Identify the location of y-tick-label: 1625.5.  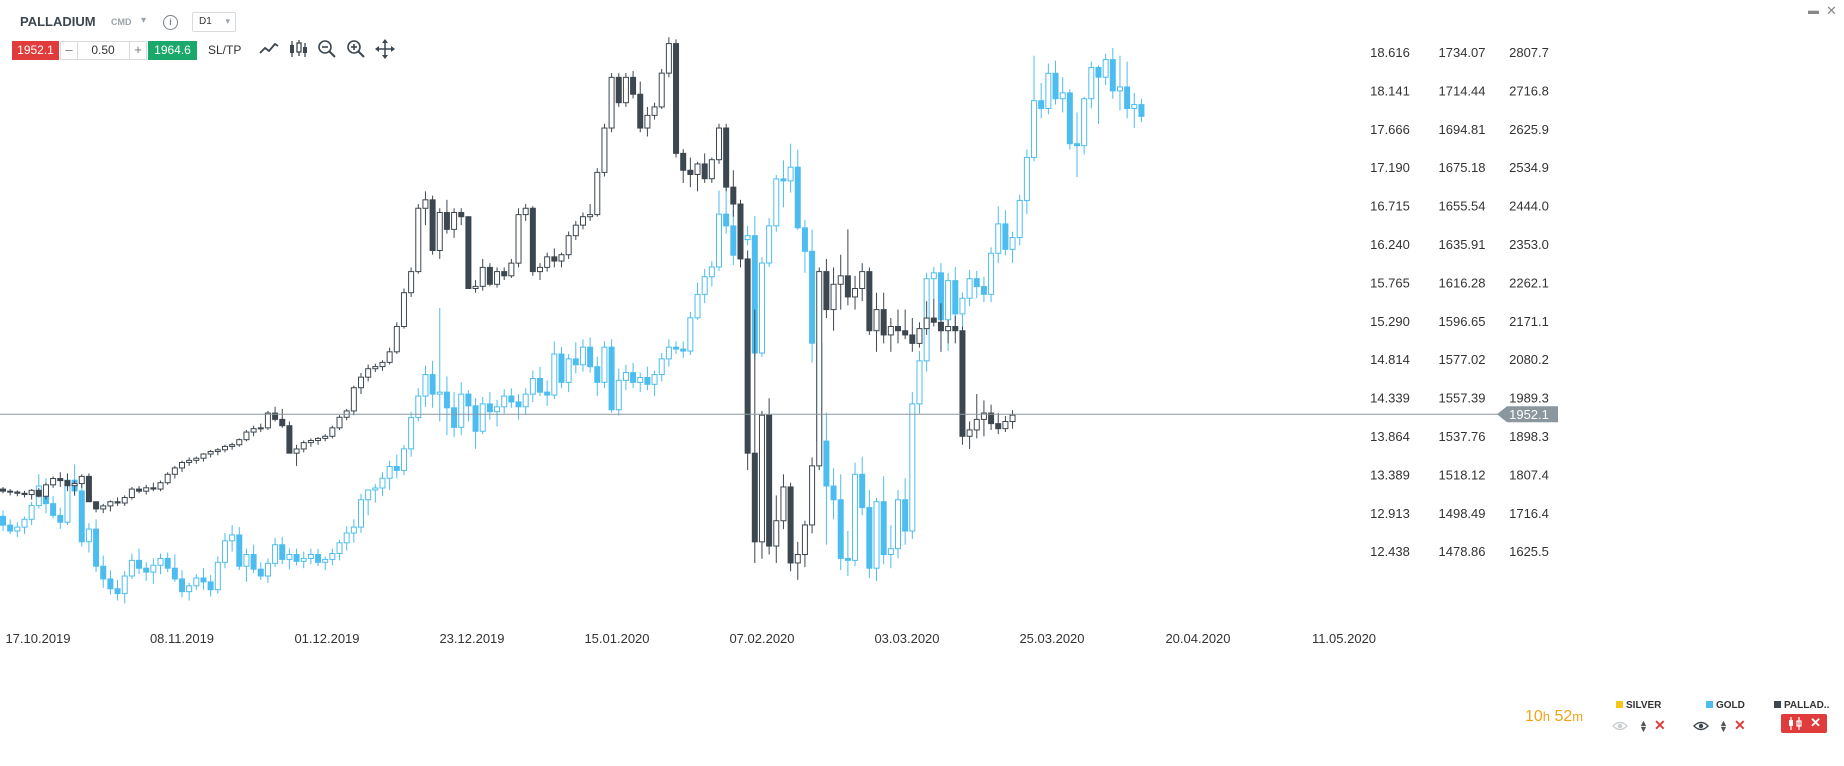
(1529, 551).